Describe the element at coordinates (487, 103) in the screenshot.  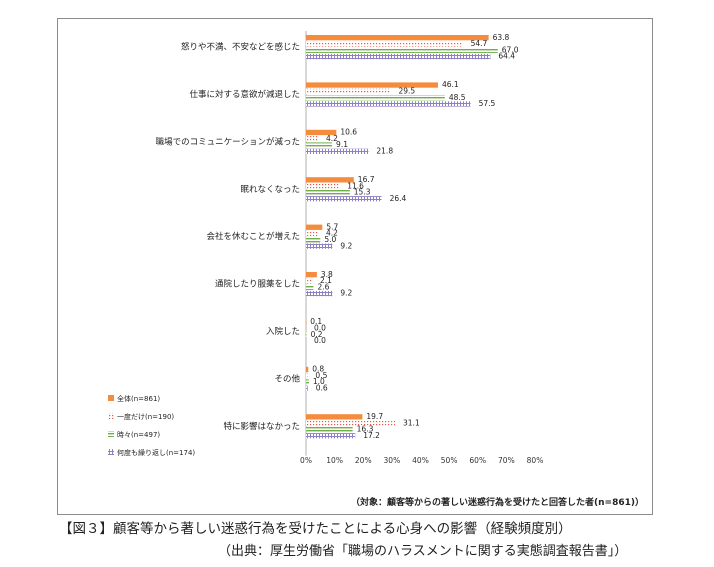
I see `data-label: 57.5` at that location.